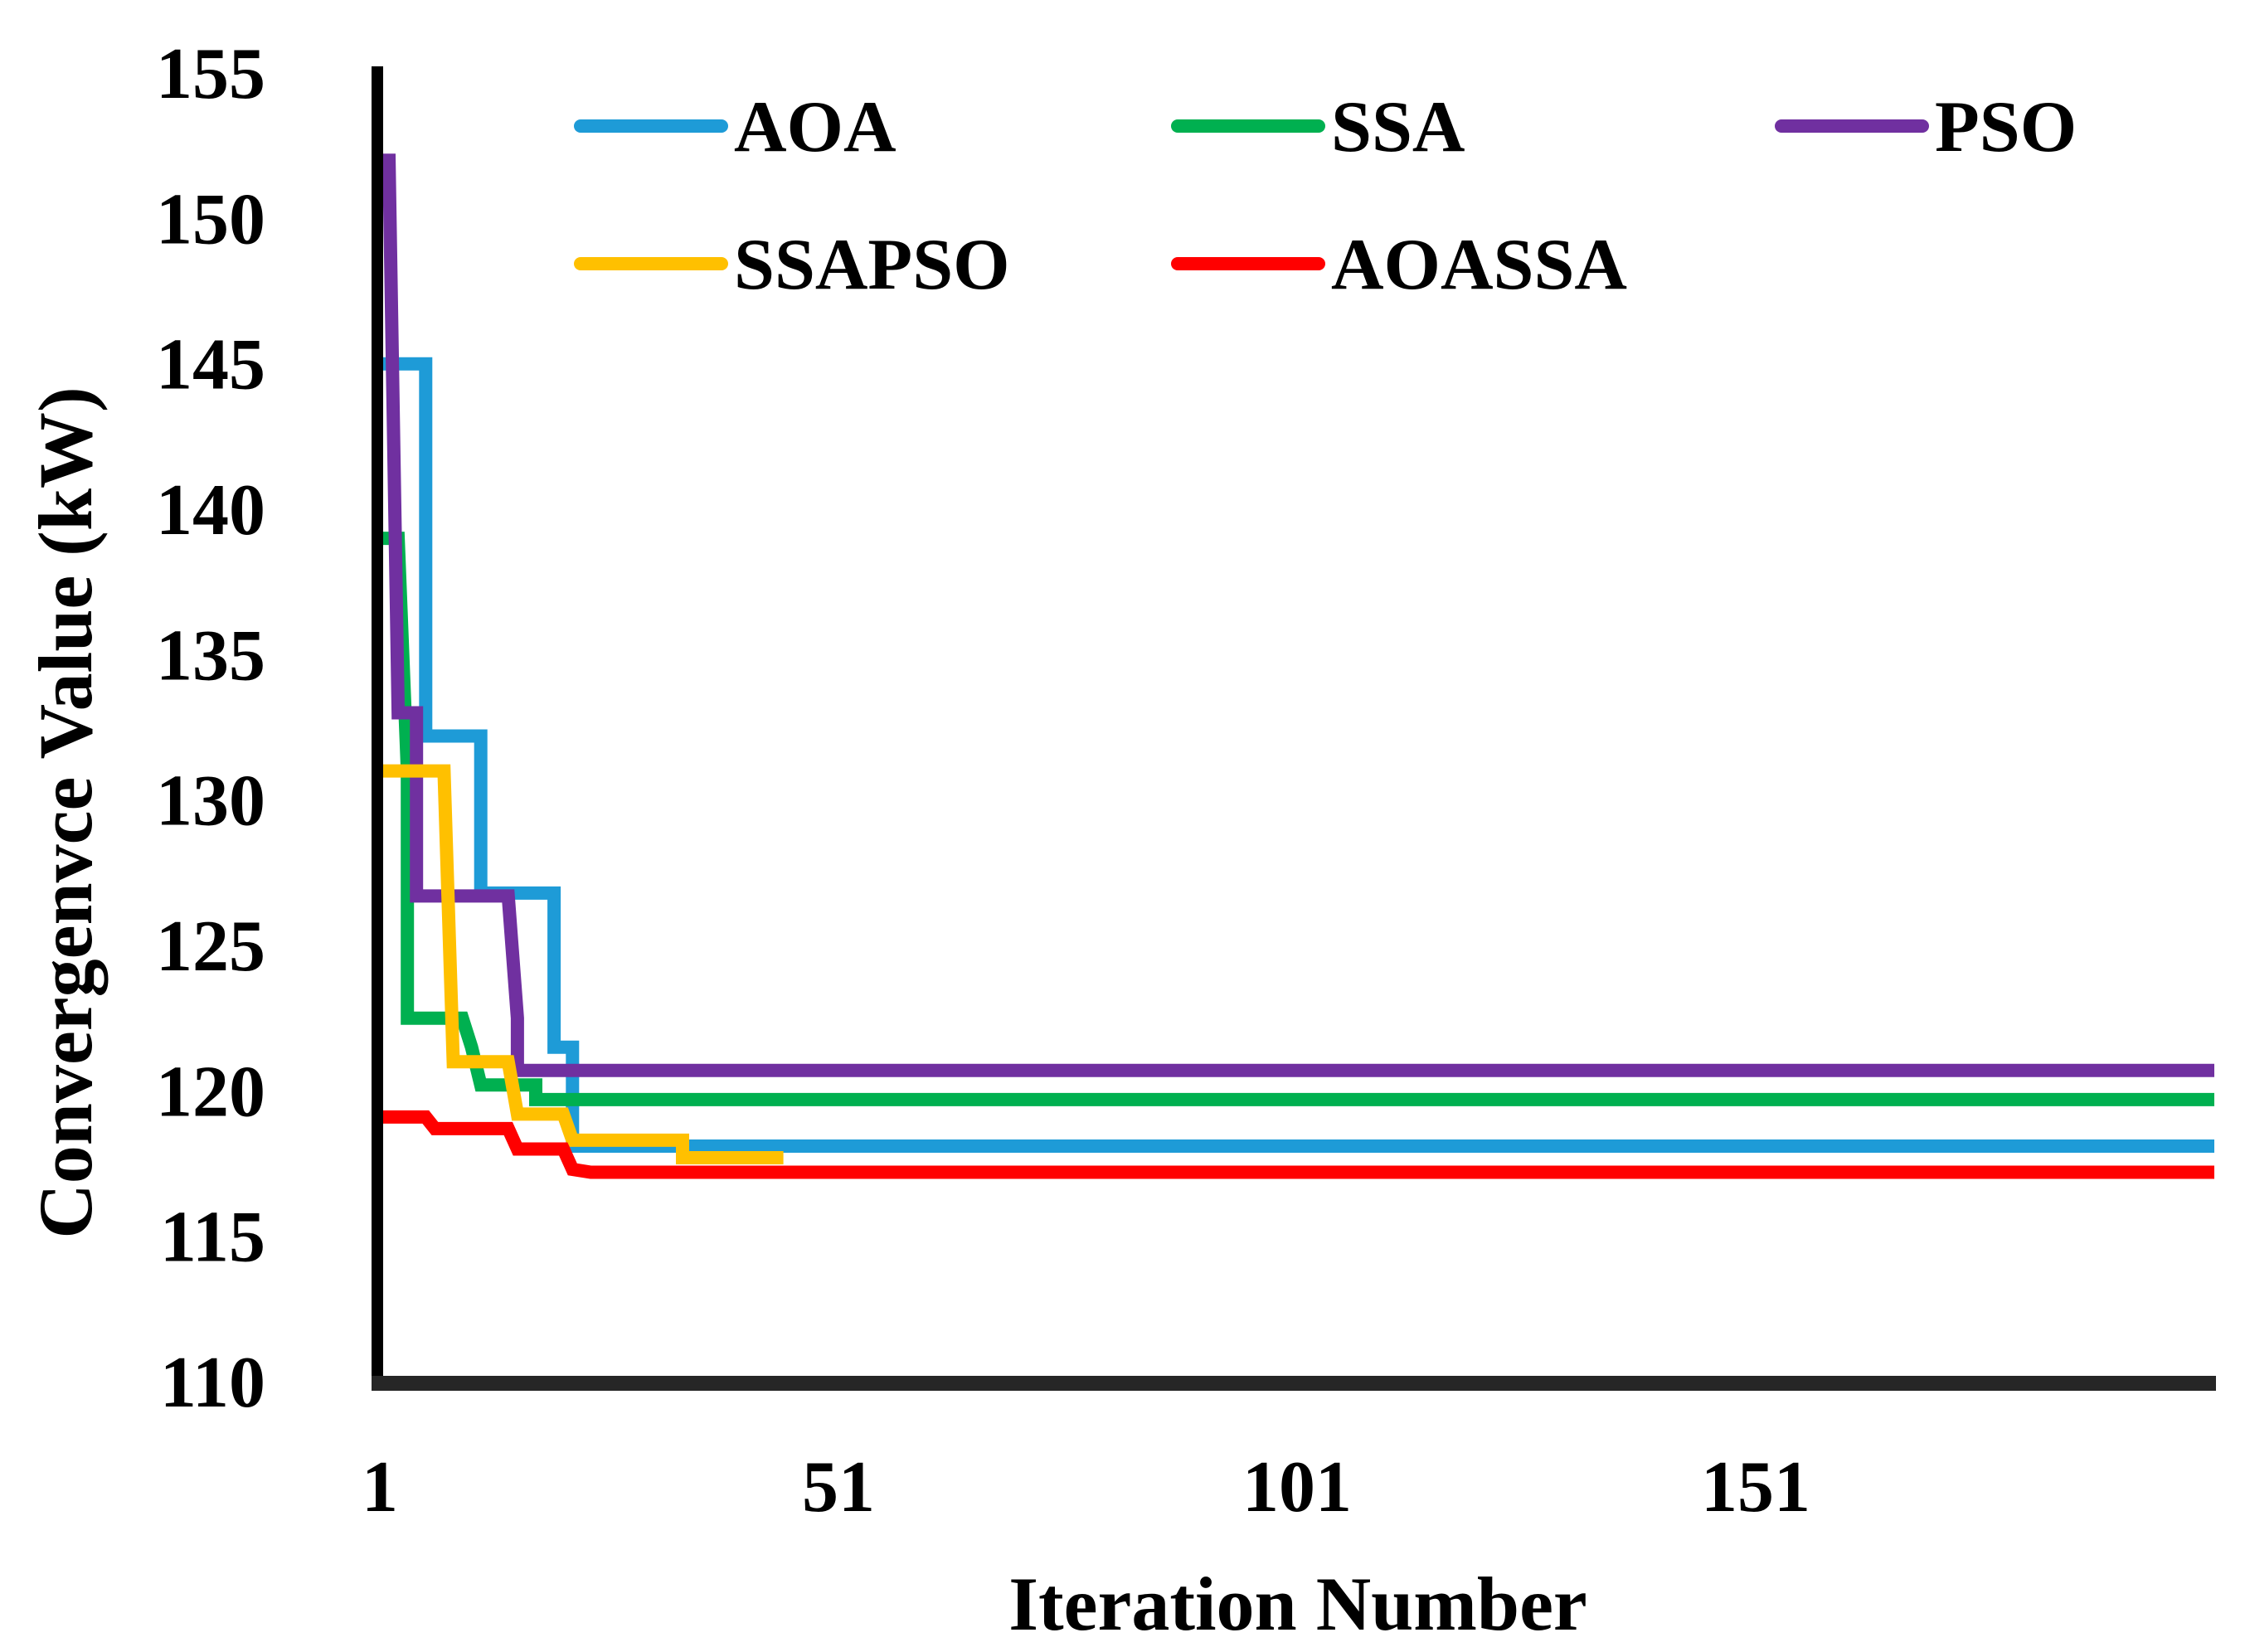  Describe the element at coordinates (582, 964) in the screenshot. I see `series-line-ssapso` at that location.